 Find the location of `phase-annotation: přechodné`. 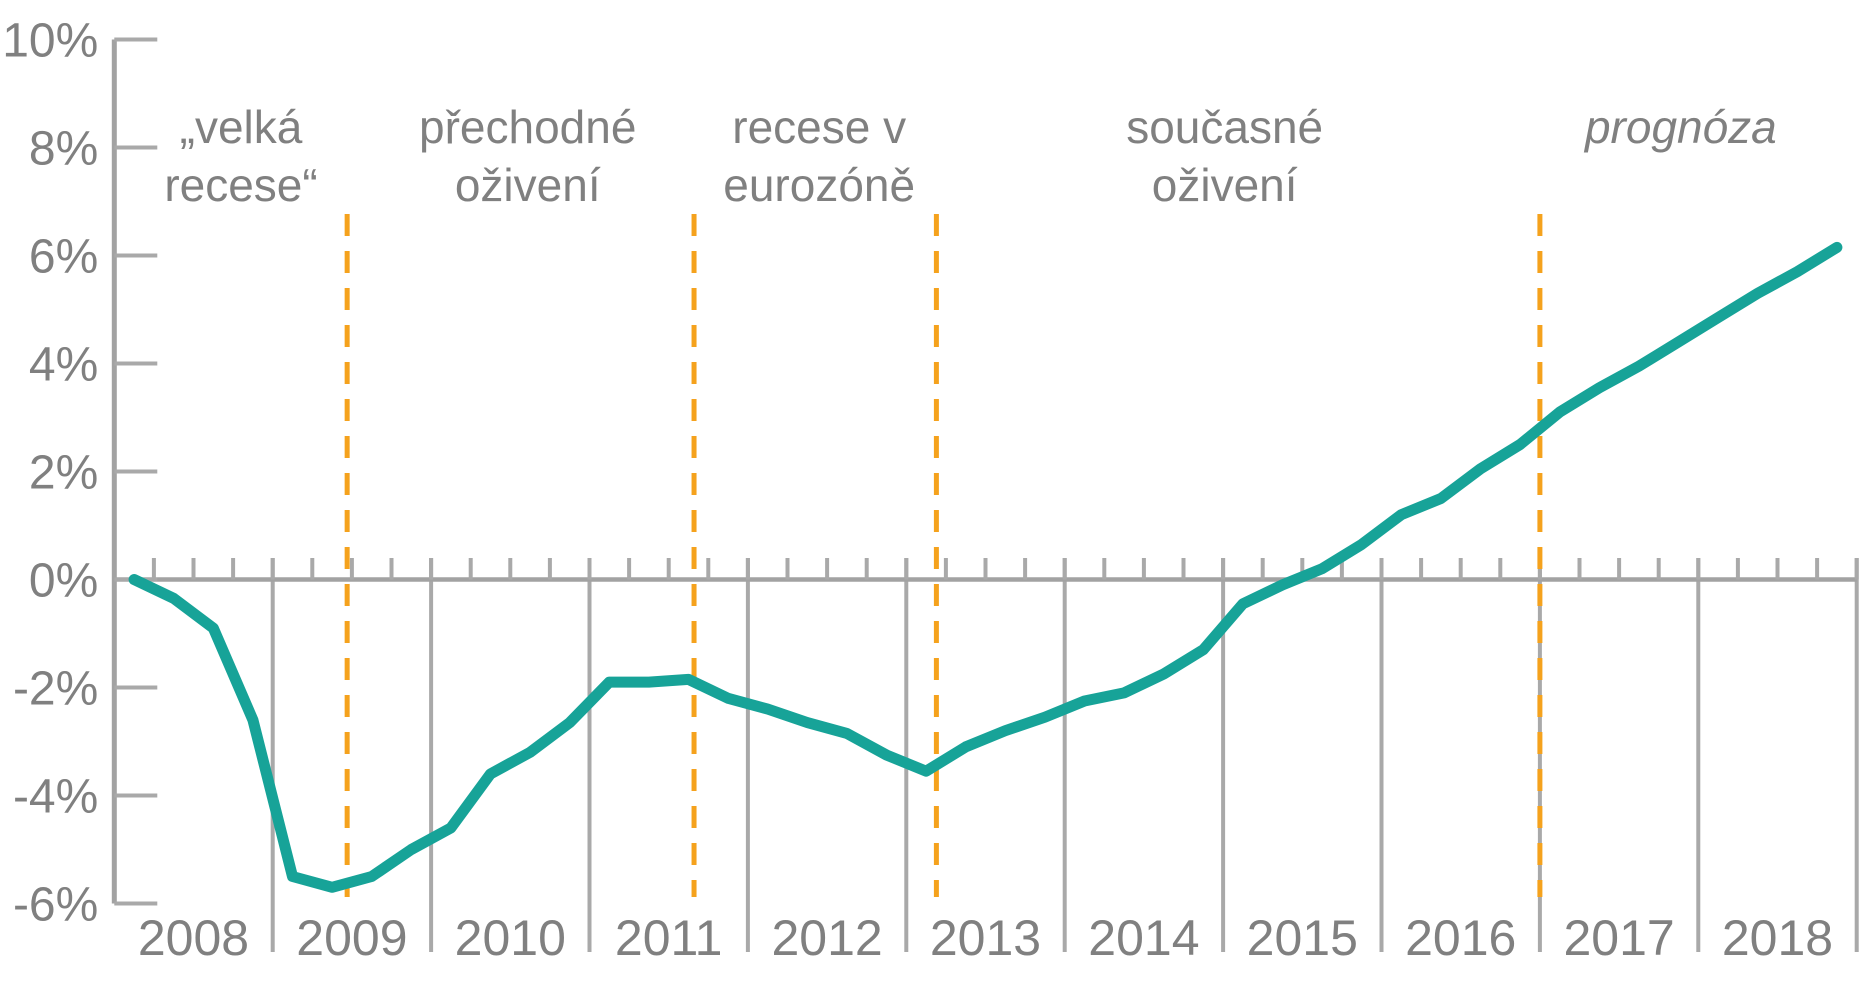

phase-annotation: přechodné is located at coordinates (527, 127).